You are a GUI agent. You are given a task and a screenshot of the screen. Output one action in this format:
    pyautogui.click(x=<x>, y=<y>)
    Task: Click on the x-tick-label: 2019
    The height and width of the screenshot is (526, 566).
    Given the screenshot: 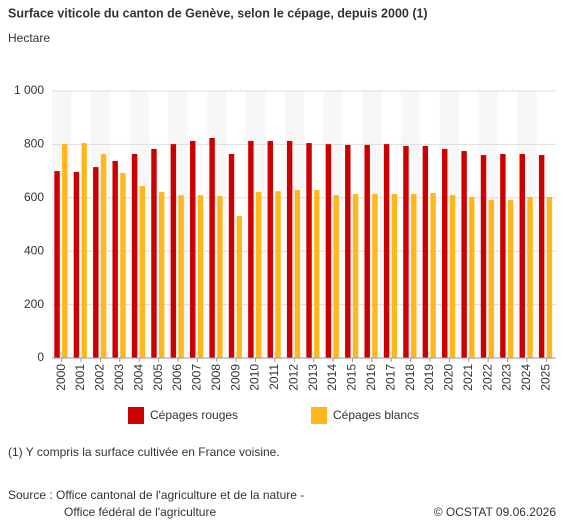 What is the action you would take?
    pyautogui.click(x=429, y=377)
    